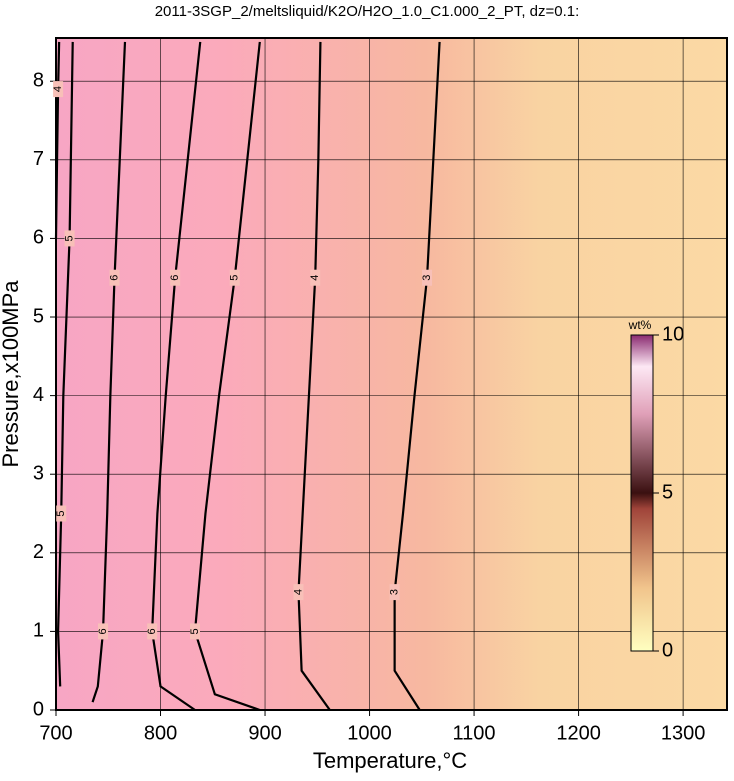  What do you see at coordinates (38, 552) in the screenshot?
I see `y-tick-label: 2` at bounding box center [38, 552].